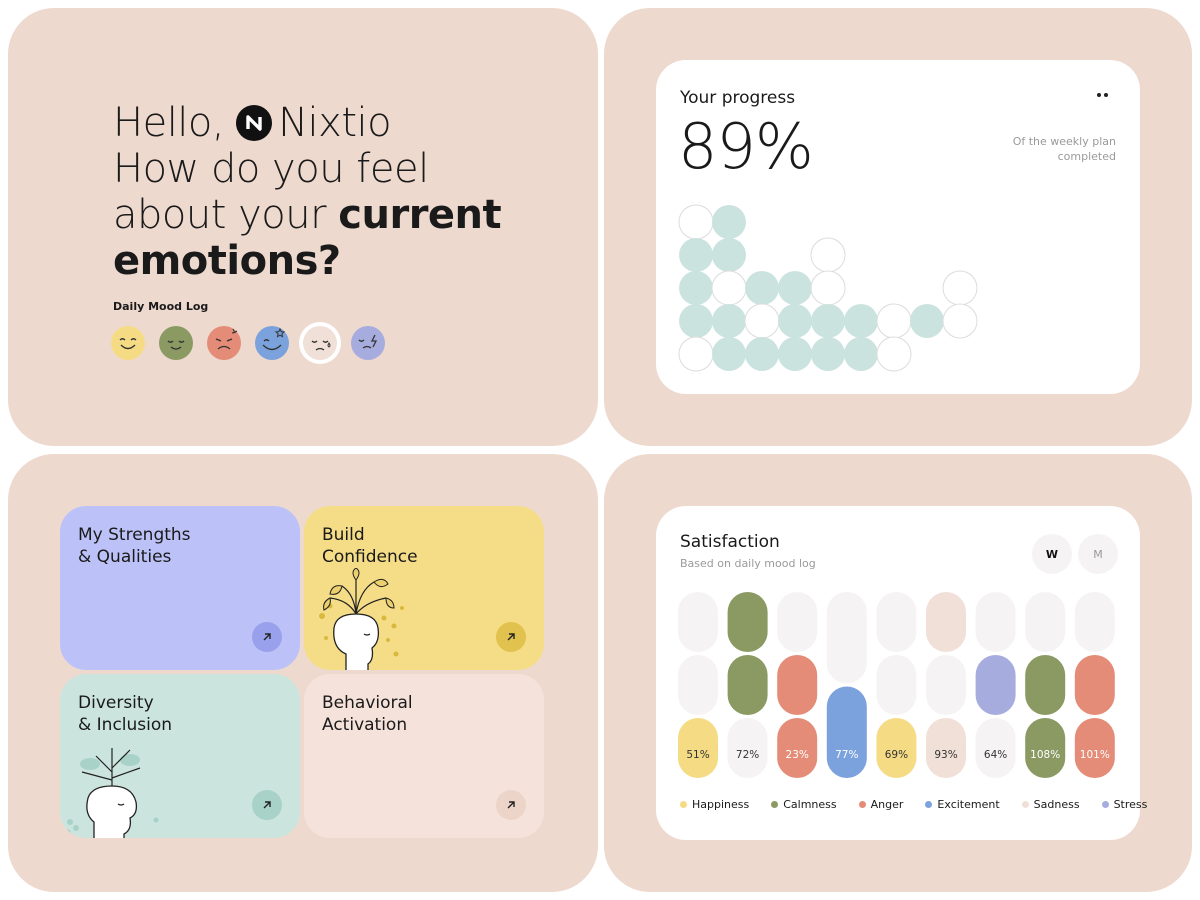  What do you see at coordinates (1050, 804) in the screenshot?
I see `legend-item: Sadness` at bounding box center [1050, 804].